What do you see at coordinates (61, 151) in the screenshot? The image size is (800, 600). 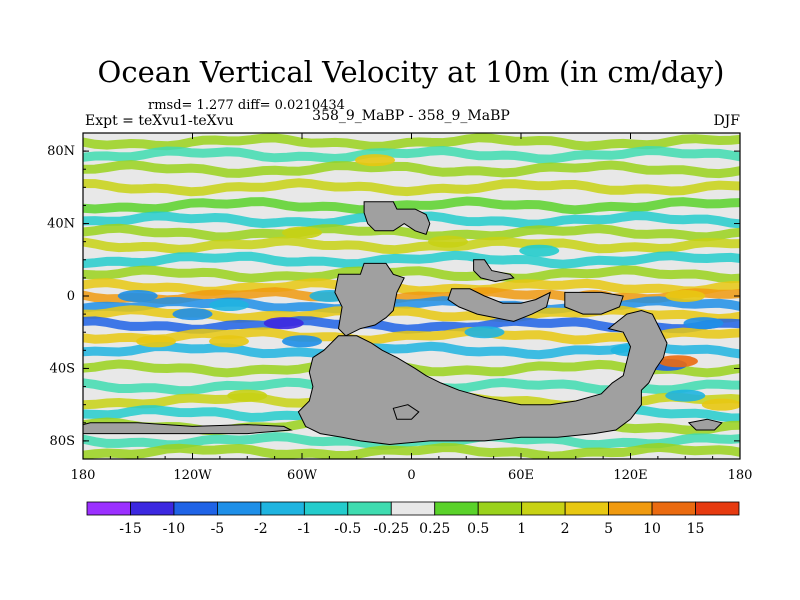 I see `y-tick-label: 80N` at bounding box center [61, 151].